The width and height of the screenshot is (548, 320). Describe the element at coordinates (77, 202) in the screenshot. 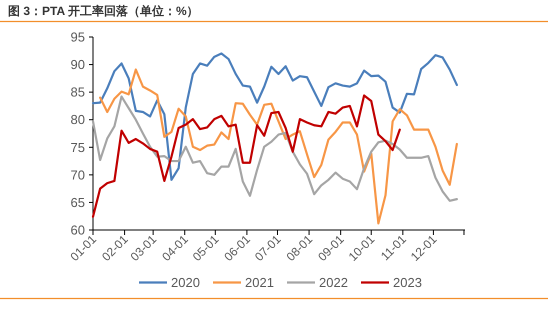

I see `y-tick-label: 65` at that location.